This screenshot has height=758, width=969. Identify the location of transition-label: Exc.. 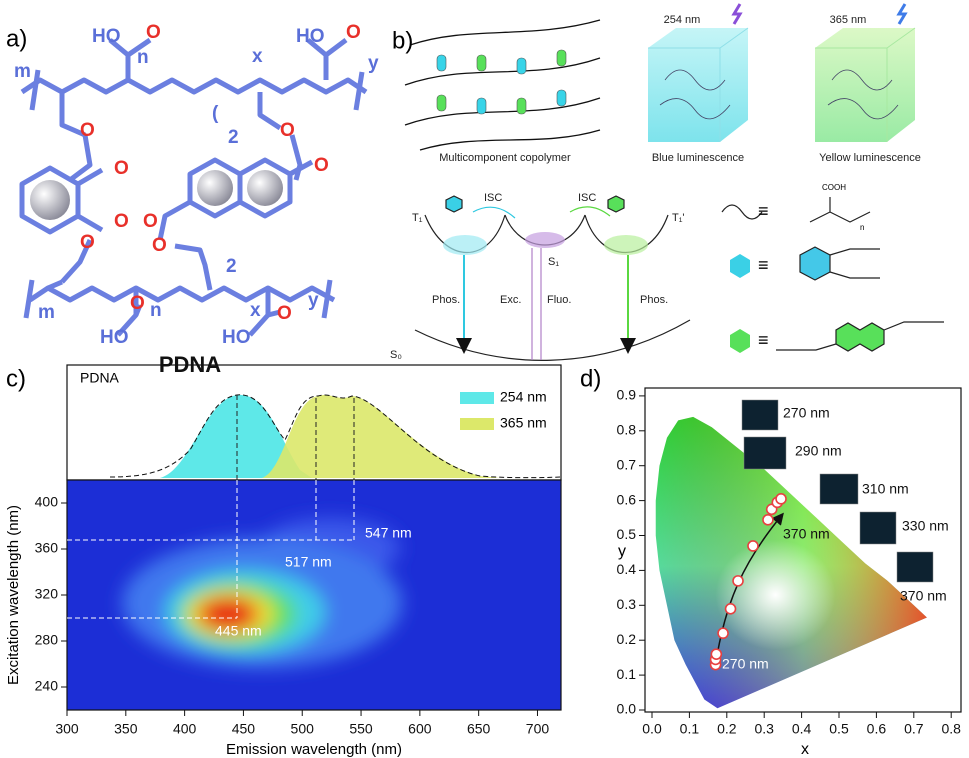
(510, 300).